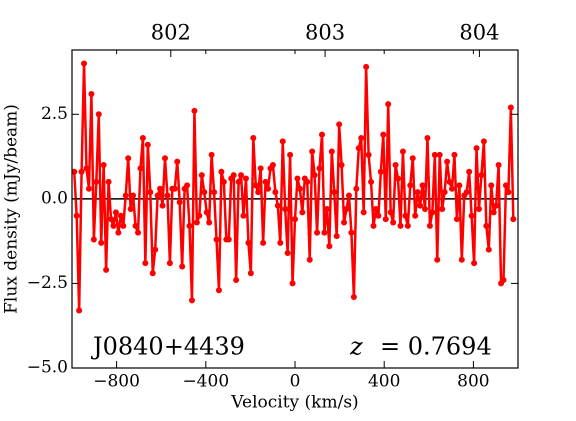 This screenshot has height=421, width=576. Describe the element at coordinates (116, 382) in the screenshot. I see `x-tick-label: −800` at that location.